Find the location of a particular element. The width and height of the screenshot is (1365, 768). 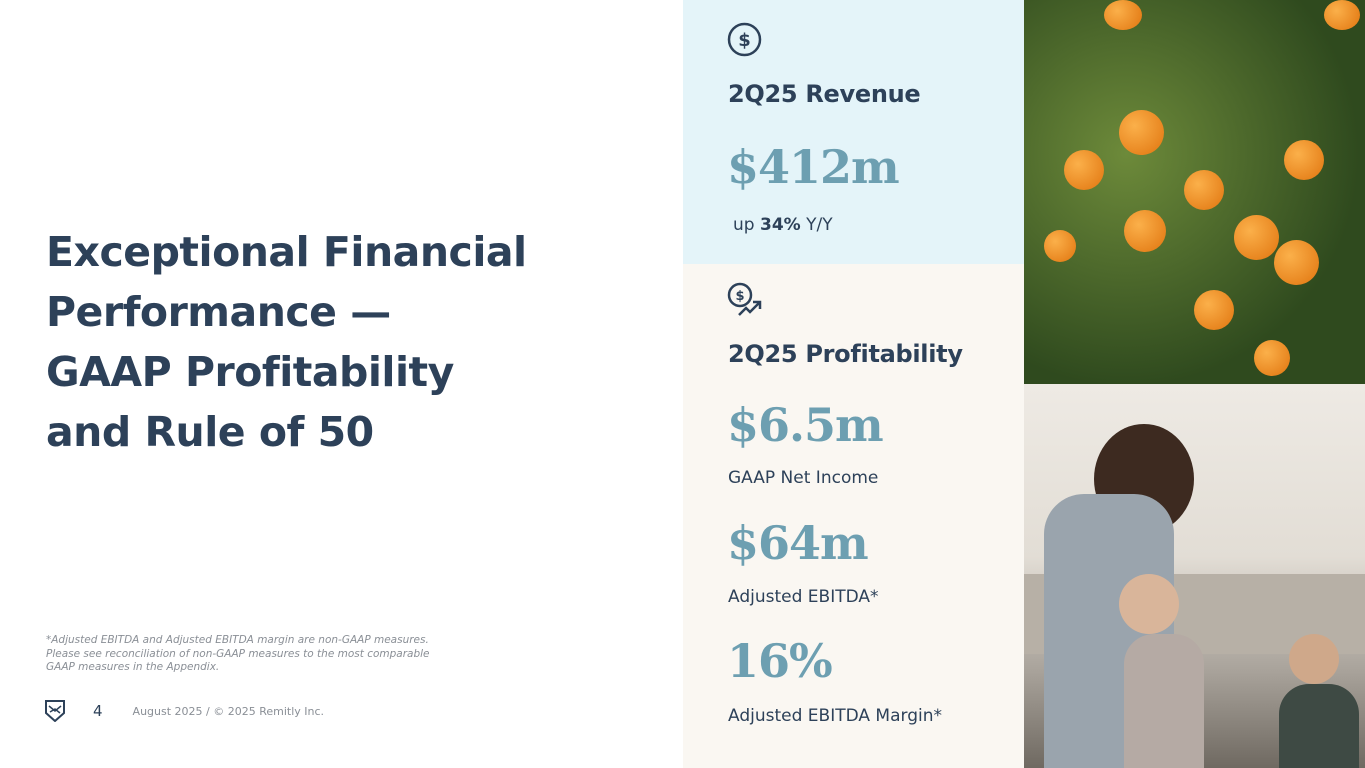

growth-suffix: Y/Y is located at coordinates (819, 225).